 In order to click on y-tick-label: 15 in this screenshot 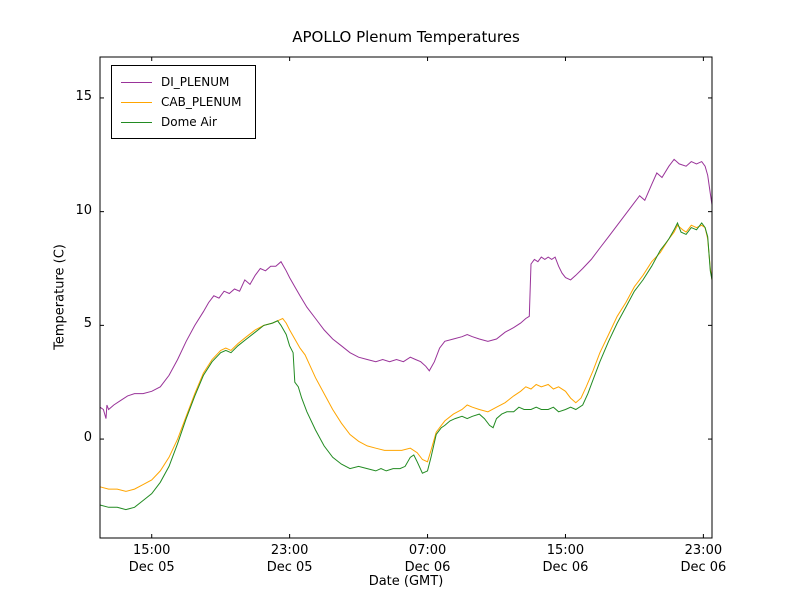, I will do `click(83, 96)`.